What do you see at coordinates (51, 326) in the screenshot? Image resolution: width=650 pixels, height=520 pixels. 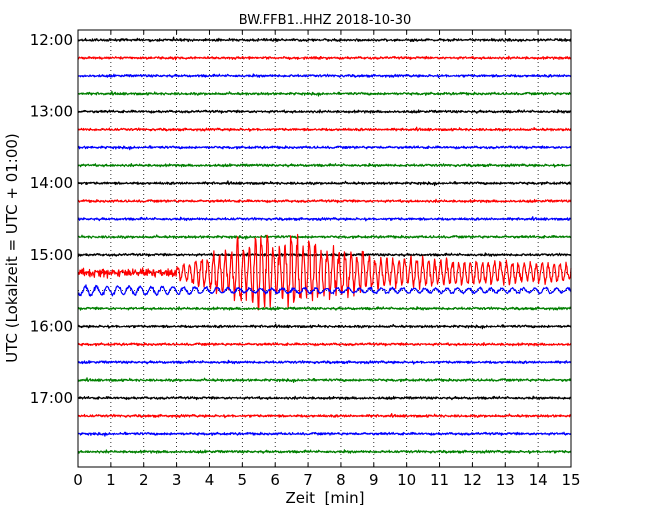 I see `y-tick-label: 16:00` at bounding box center [51, 326].